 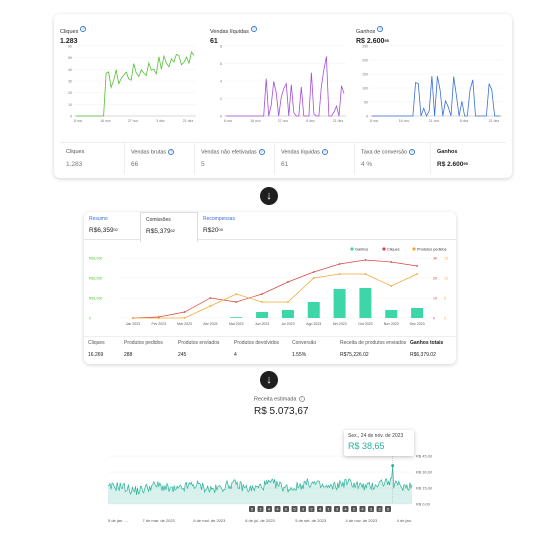 I want to click on chart-value: 61, so click(x=214, y=41).